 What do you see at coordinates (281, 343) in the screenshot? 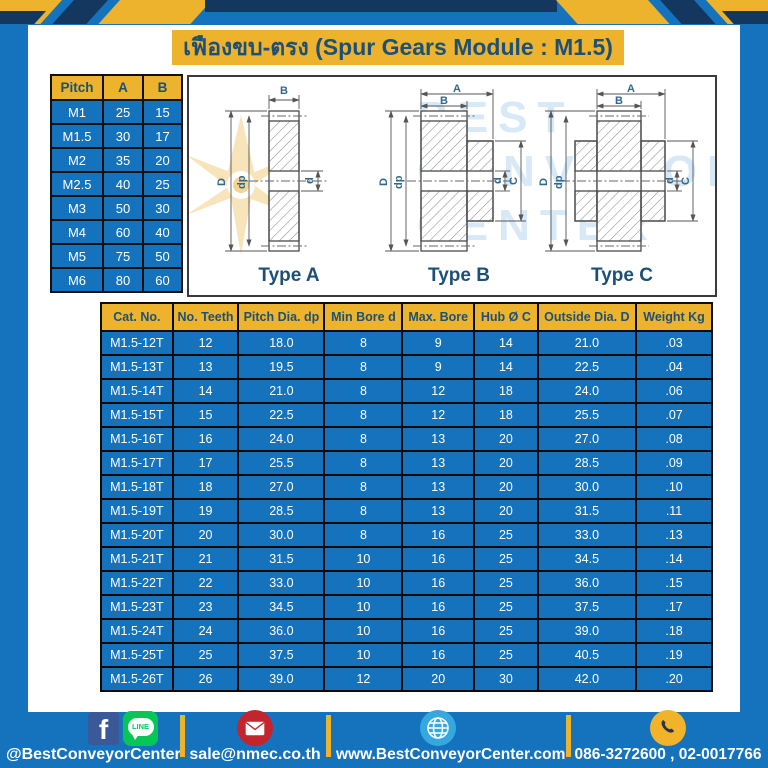
I see `table-cell: 18.0` at bounding box center [281, 343].